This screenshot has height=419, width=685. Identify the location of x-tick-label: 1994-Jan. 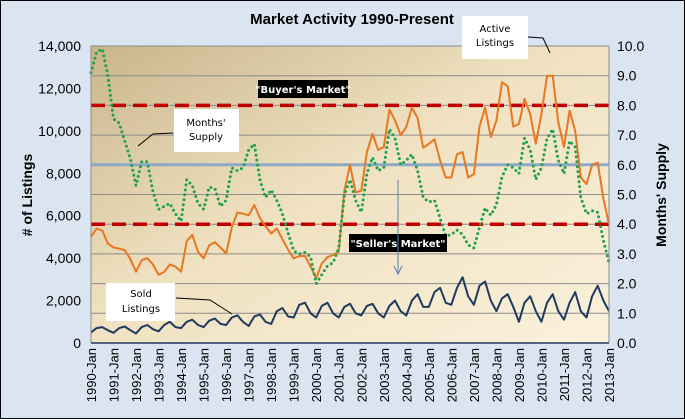
(181, 375).